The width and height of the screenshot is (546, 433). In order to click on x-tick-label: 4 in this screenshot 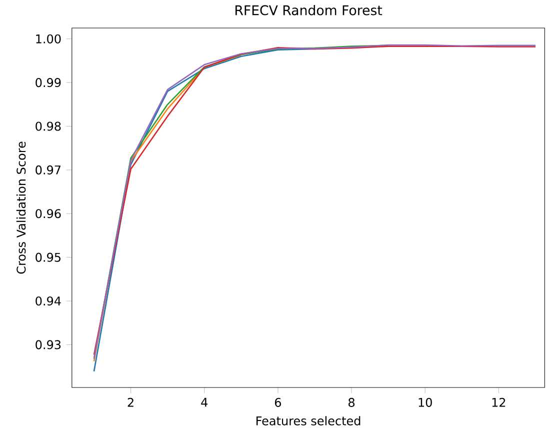, I will do `click(204, 402)`.